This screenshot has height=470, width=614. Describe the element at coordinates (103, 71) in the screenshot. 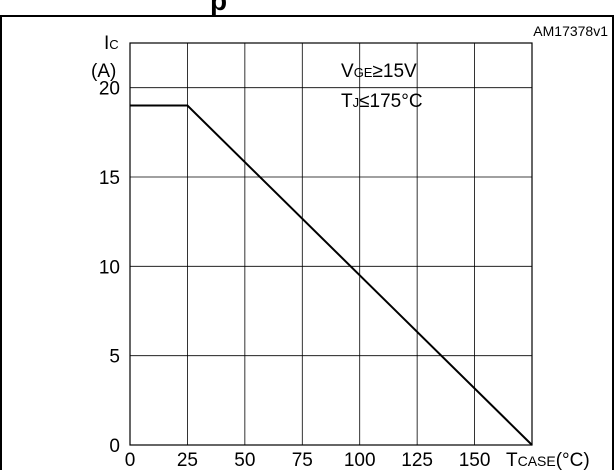

I see `y-axis-unit: (A)` at that location.